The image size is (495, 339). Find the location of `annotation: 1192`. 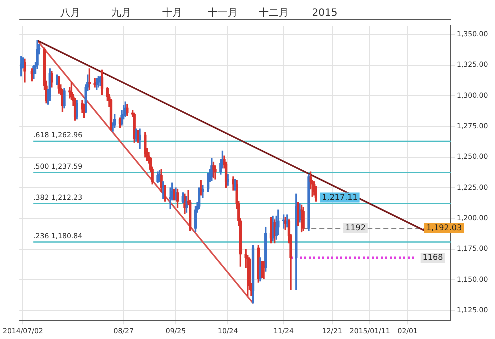

annotation: 1192 is located at coordinates (356, 228).